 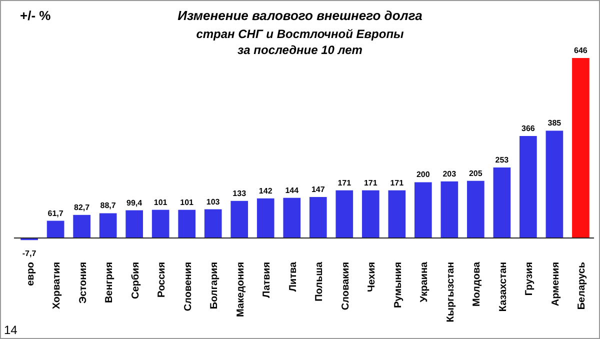 I want to click on data-label: 88,7, so click(x=108, y=205).